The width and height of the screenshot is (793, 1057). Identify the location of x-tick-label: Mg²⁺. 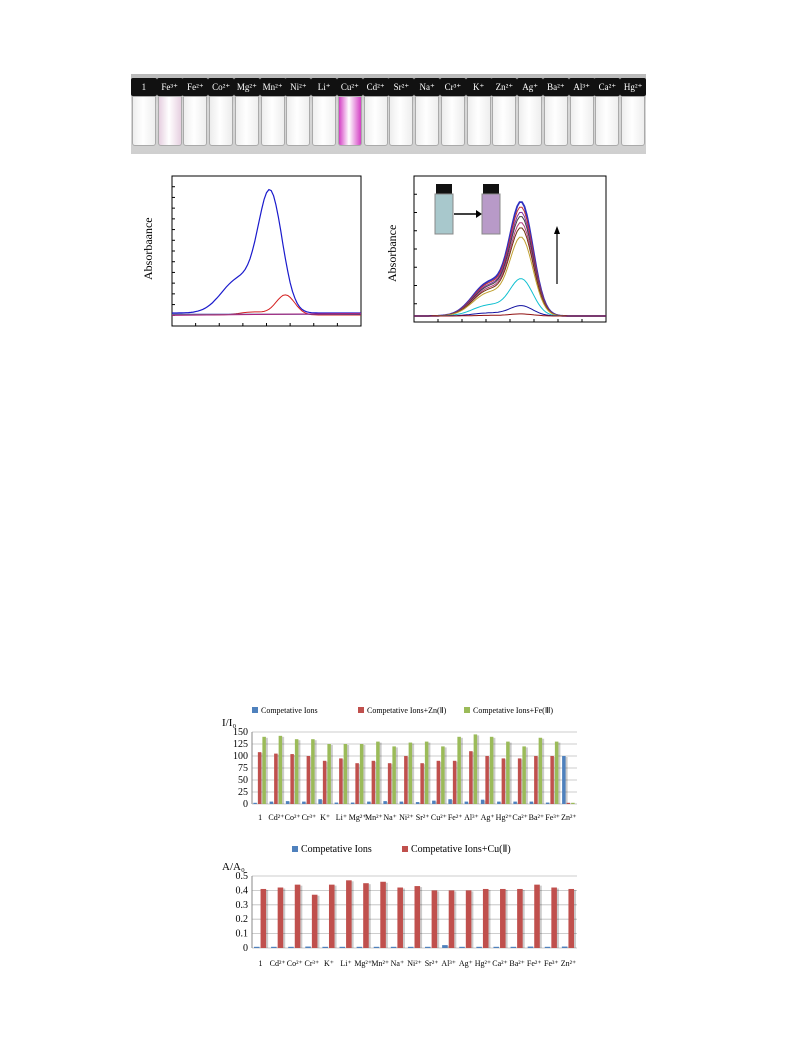
(358, 817).